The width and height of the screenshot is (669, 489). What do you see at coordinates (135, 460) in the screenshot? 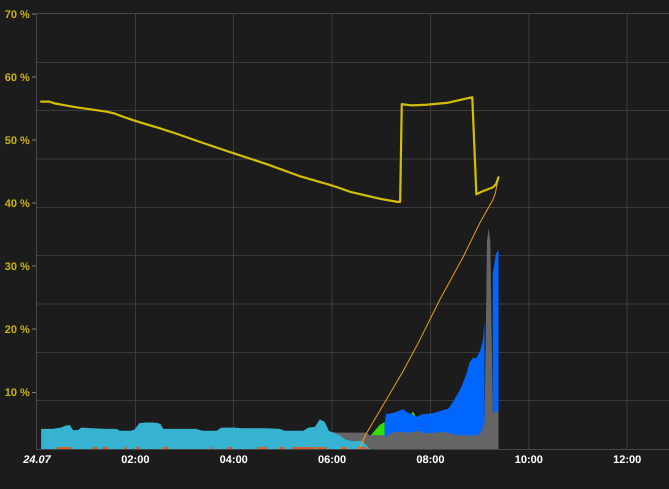
I see `x-tick-label: 02:00` at bounding box center [135, 460].